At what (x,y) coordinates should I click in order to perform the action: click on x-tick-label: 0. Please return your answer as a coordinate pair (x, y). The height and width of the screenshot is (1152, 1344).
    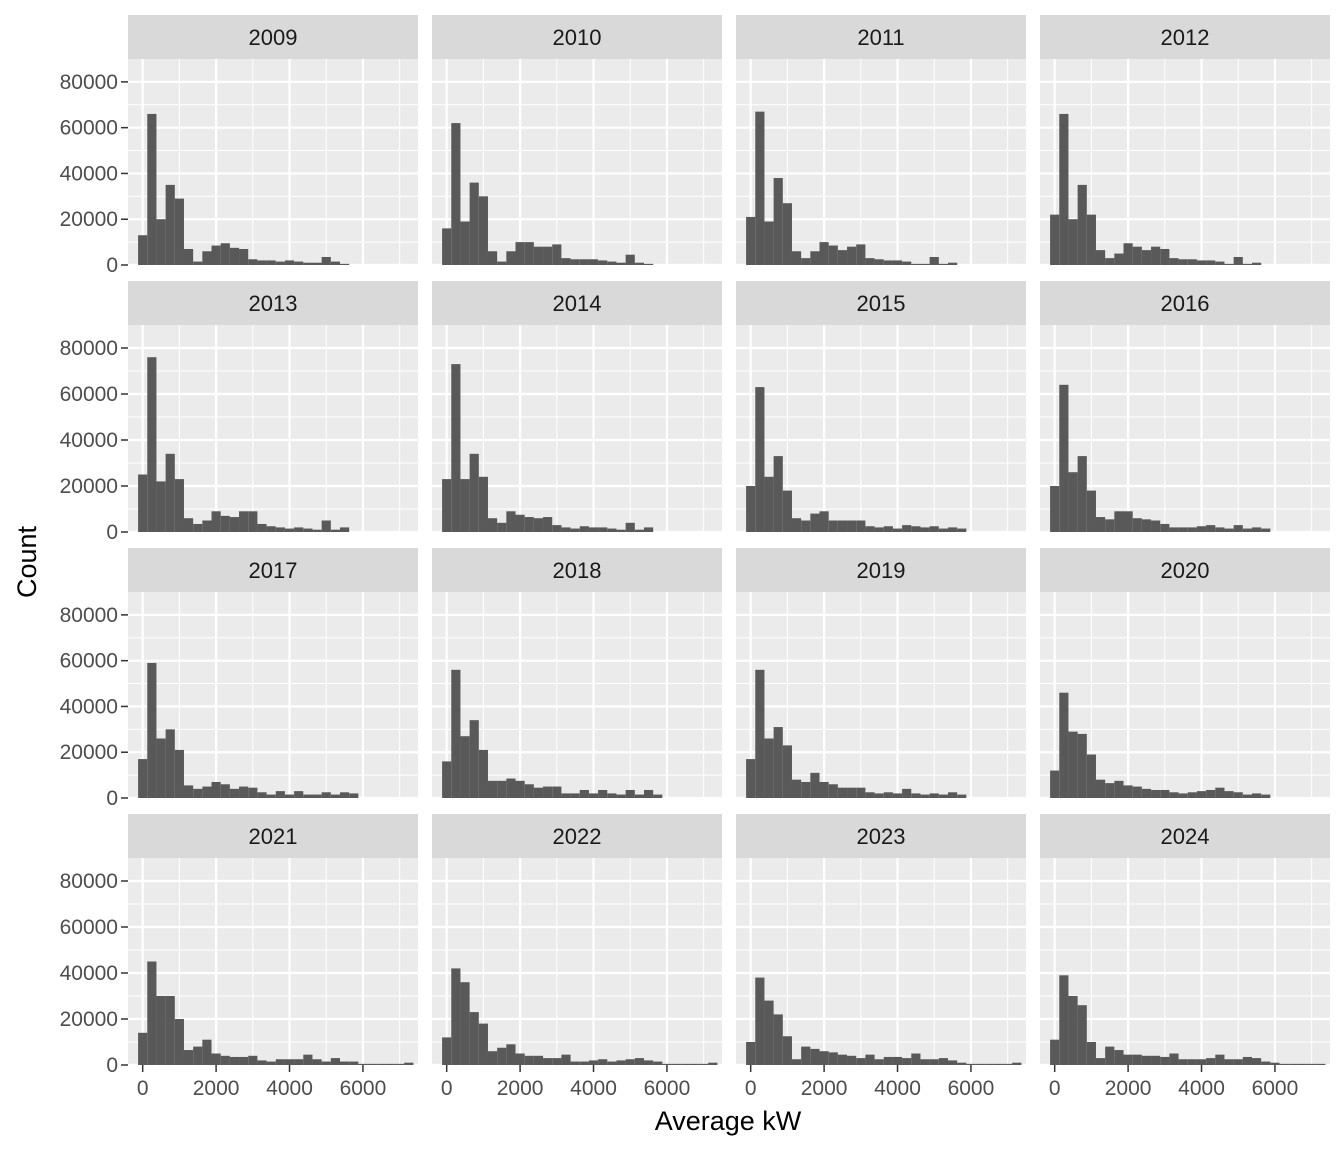
    Looking at the image, I should click on (143, 1088).